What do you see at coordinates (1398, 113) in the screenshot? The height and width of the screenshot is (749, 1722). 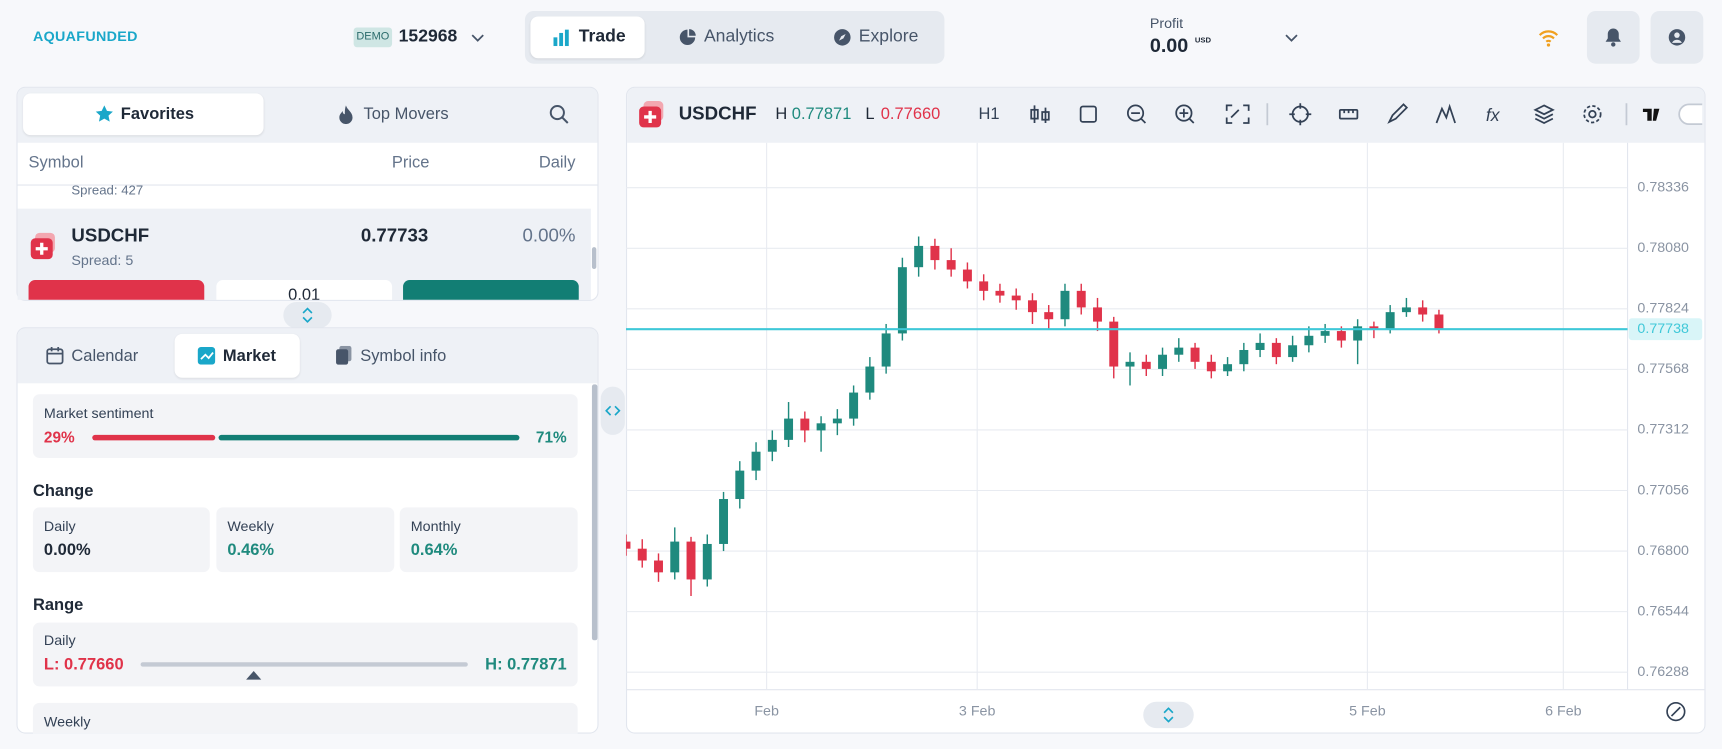 I see `pencil` at bounding box center [1398, 113].